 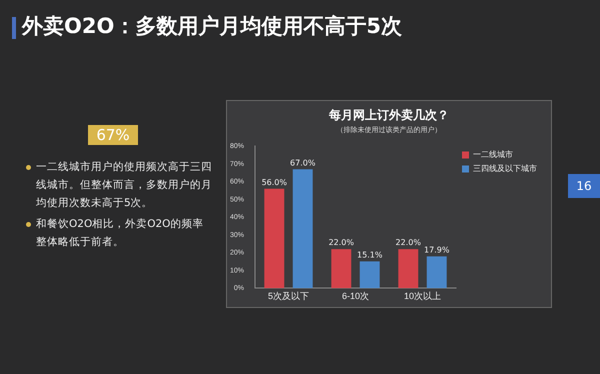 What do you see at coordinates (505, 169) in the screenshot?
I see `legend-label: 三四线及以下城市` at bounding box center [505, 169].